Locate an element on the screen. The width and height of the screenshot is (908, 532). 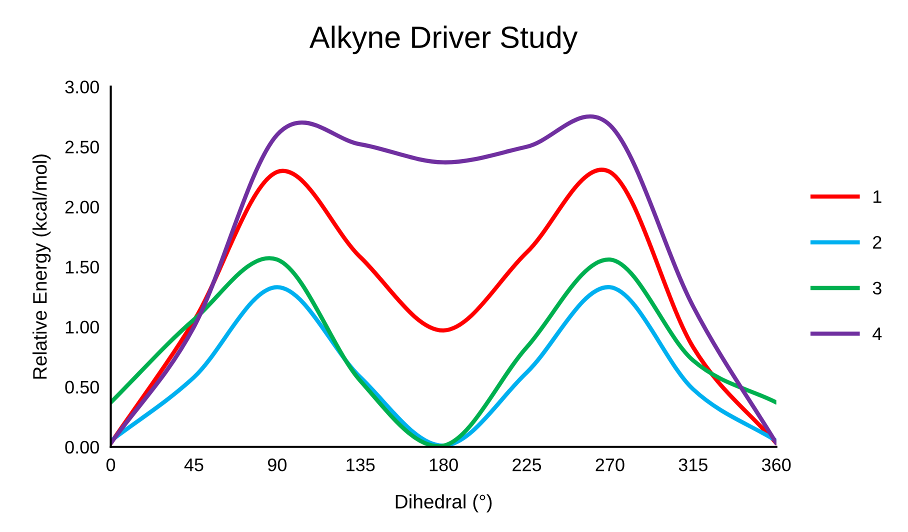
y-tick-label: 1.00 is located at coordinates (82, 327).